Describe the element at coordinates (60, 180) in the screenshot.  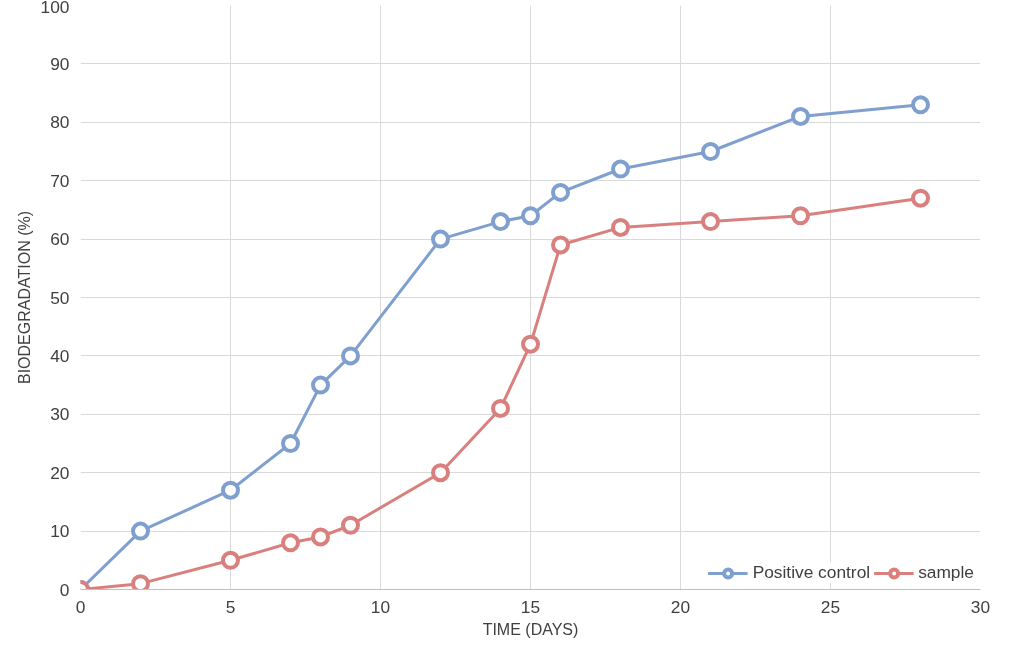
I see `y-tick-label: 70` at that location.